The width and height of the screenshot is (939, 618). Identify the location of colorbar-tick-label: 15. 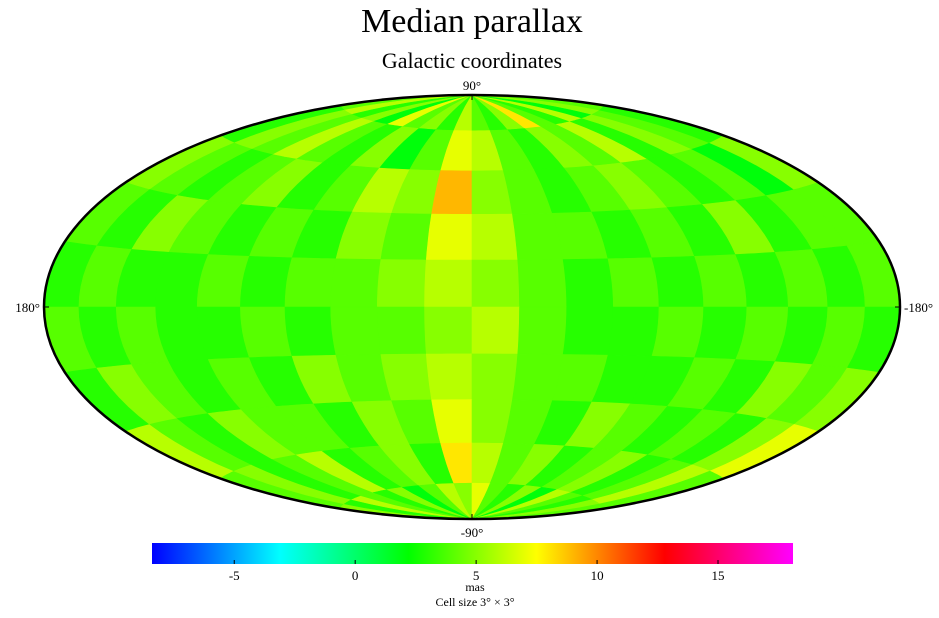
(718, 575).